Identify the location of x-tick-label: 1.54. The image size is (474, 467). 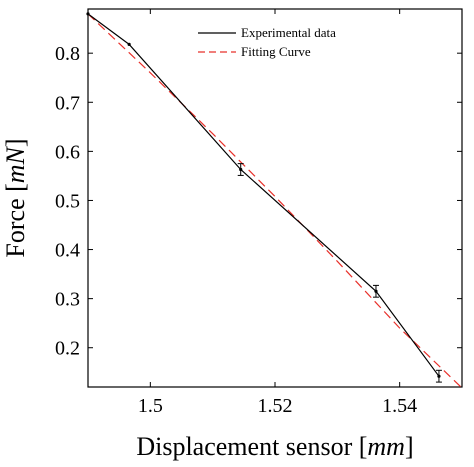
(399, 406).